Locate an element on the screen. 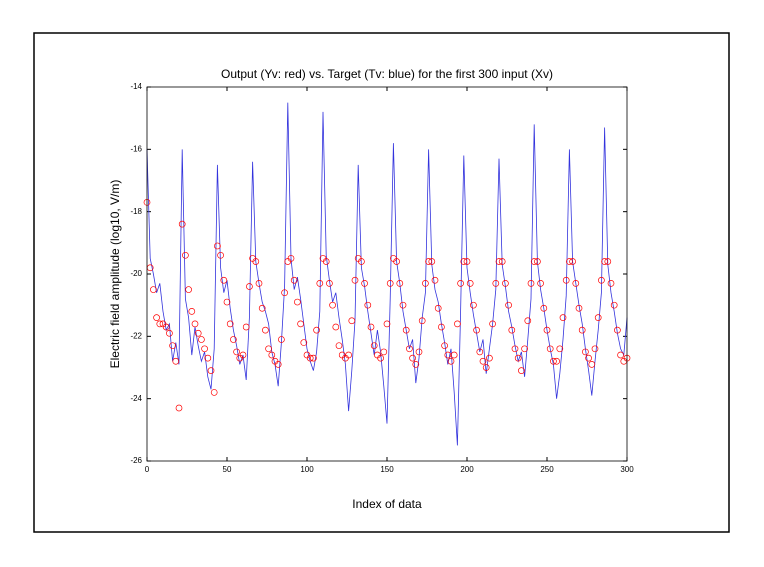 The height and width of the screenshot is (567, 764). y-tick-label: -26 is located at coordinates (136, 460).